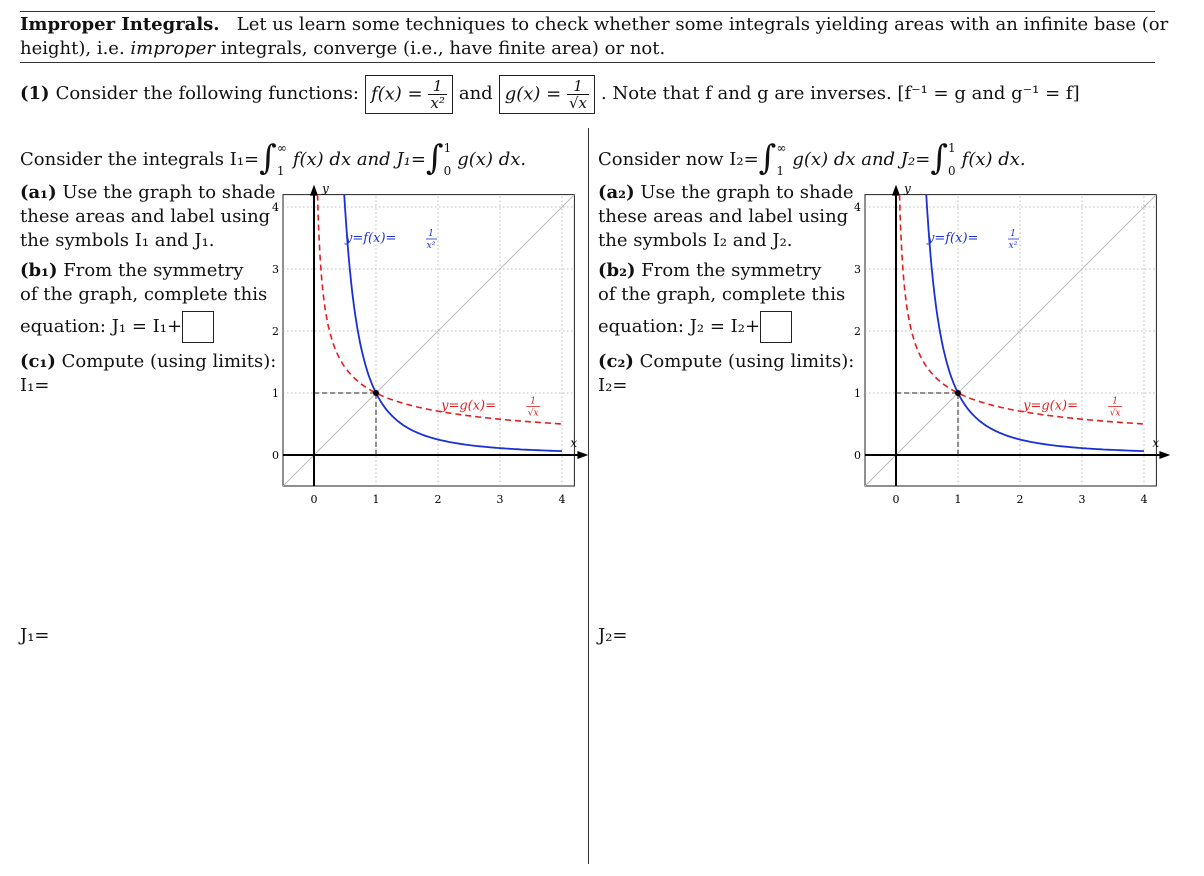  Describe the element at coordinates (582, 455) in the screenshot. I see `x-axis-arrow` at that location.